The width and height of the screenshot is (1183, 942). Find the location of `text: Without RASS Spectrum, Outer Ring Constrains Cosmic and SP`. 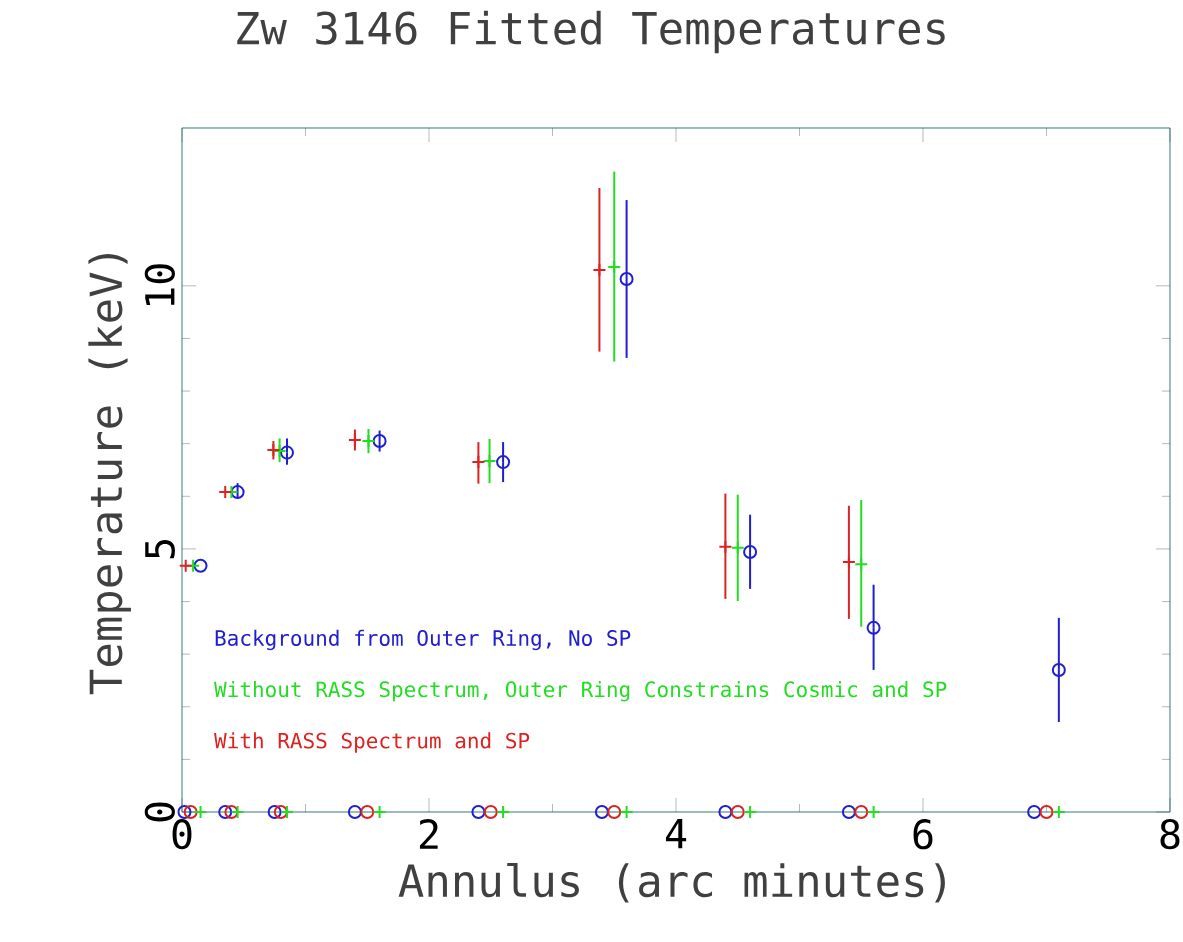

text: Without RASS Spectrum, Outer Ring Constrains Cosmic and SP is located at coordinates (580, 691).